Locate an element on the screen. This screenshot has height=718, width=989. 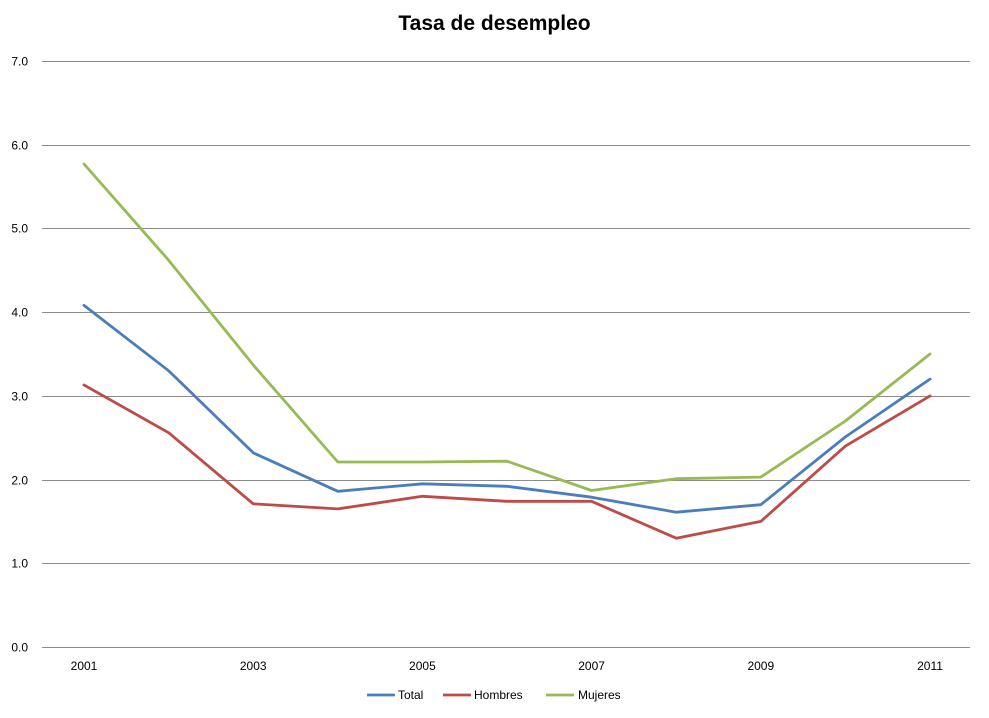
y-tick-label: 5.0 is located at coordinates (19, 229).